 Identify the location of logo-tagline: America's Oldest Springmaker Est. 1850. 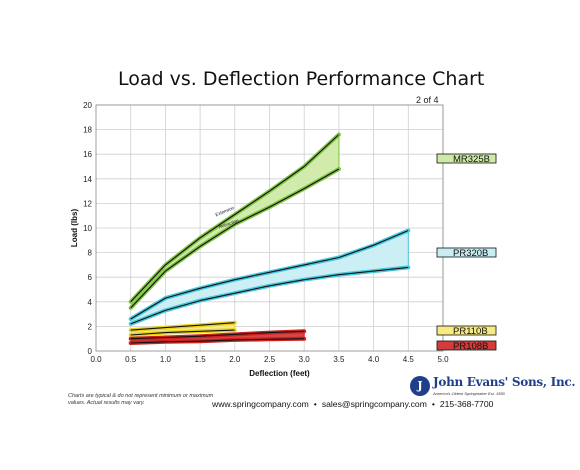
(469, 393).